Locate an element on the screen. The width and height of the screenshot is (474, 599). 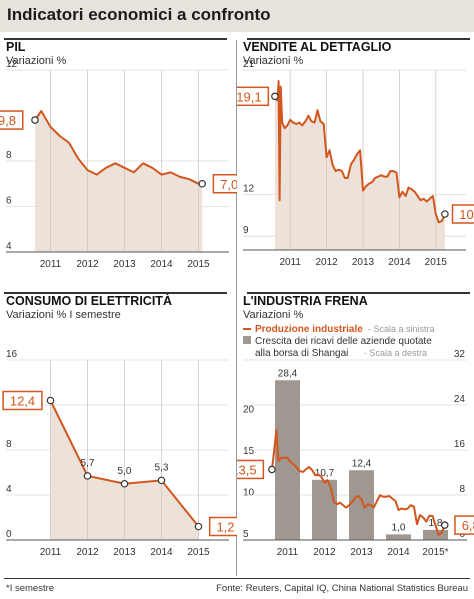
divider-top-right is located at coordinates (358, 39).